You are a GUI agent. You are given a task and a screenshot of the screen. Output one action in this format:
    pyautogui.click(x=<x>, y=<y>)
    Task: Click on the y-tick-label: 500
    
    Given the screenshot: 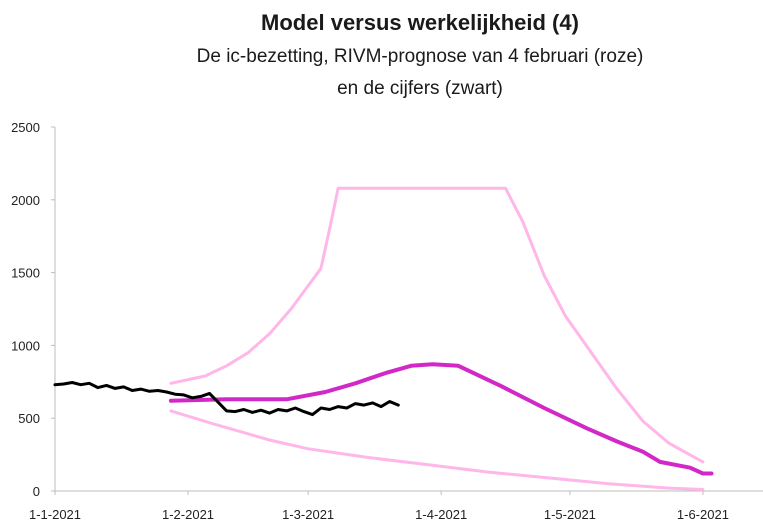 What is the action you would take?
    pyautogui.click(x=29, y=418)
    